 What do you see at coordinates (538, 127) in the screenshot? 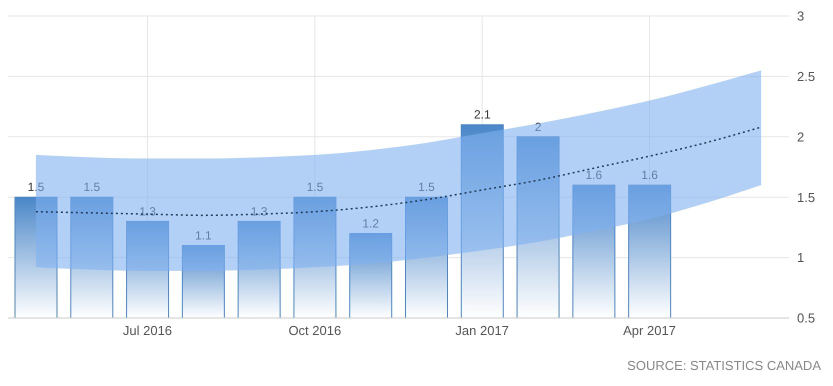
I see `data-label: 2` at bounding box center [538, 127].